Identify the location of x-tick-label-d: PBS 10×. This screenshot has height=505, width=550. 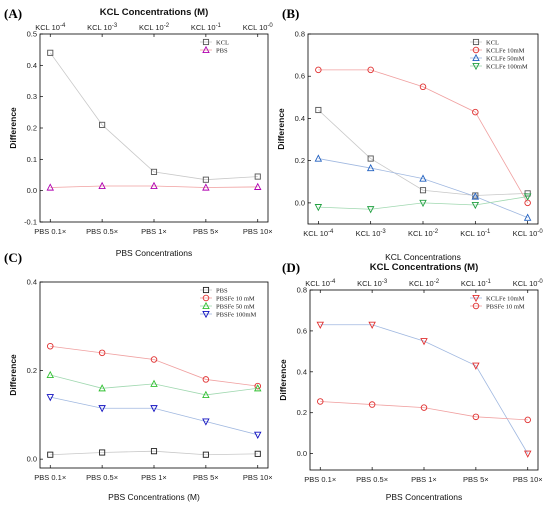
(528, 479).